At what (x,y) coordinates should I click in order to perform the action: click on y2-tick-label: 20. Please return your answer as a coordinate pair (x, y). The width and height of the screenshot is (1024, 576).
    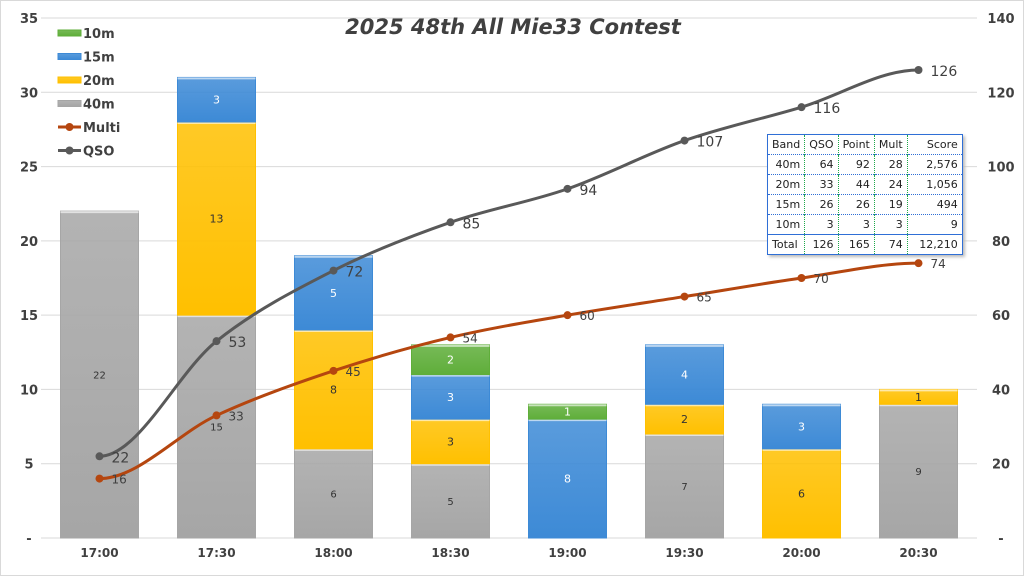
    Looking at the image, I should click on (1001, 465).